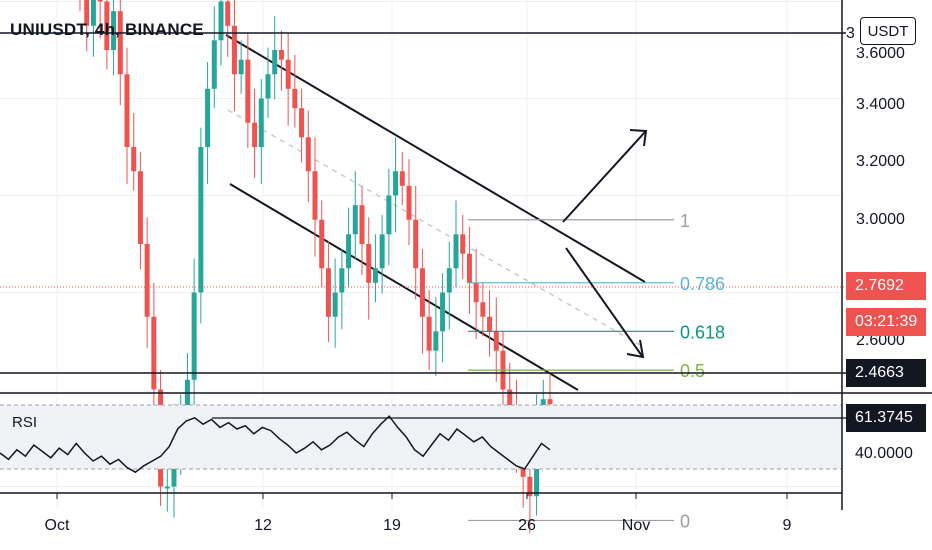  I want to click on time-tick-label: Nov, so click(636, 525).